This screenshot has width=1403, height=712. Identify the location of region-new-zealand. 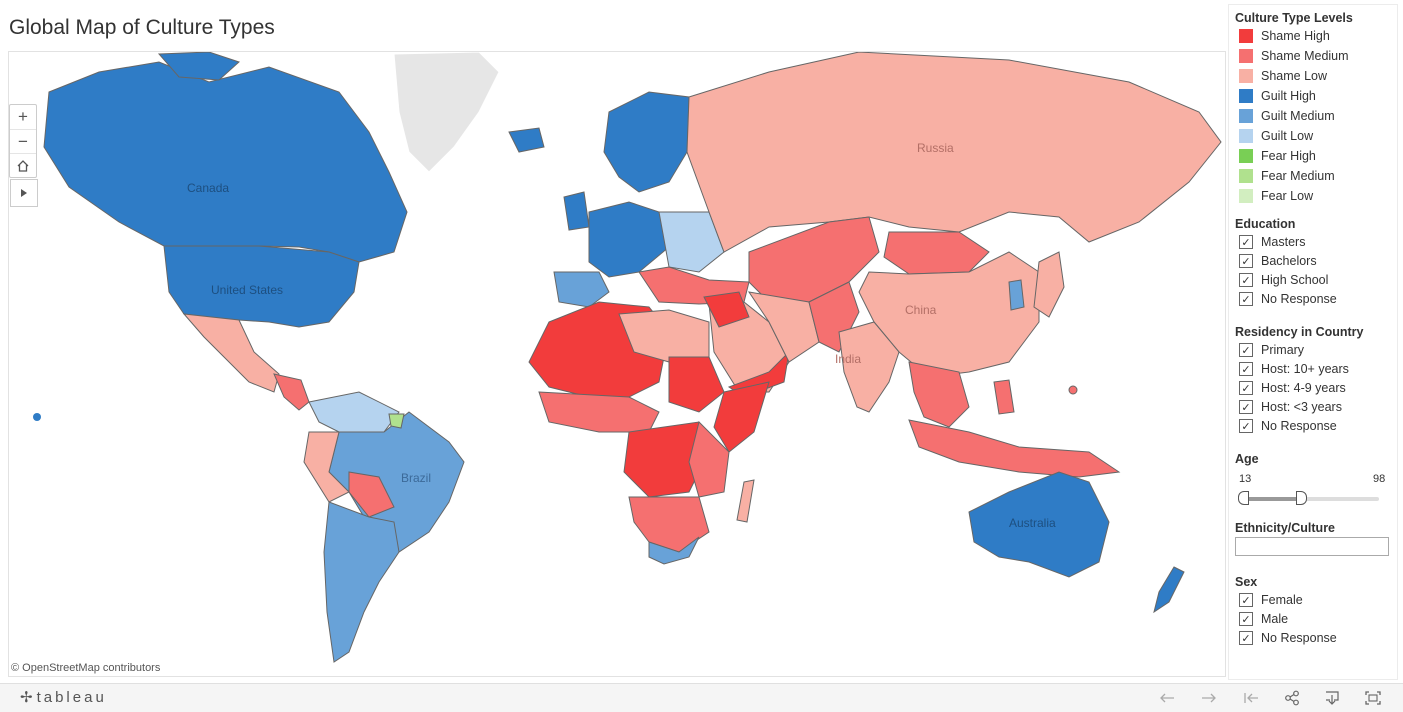
(1169, 590).